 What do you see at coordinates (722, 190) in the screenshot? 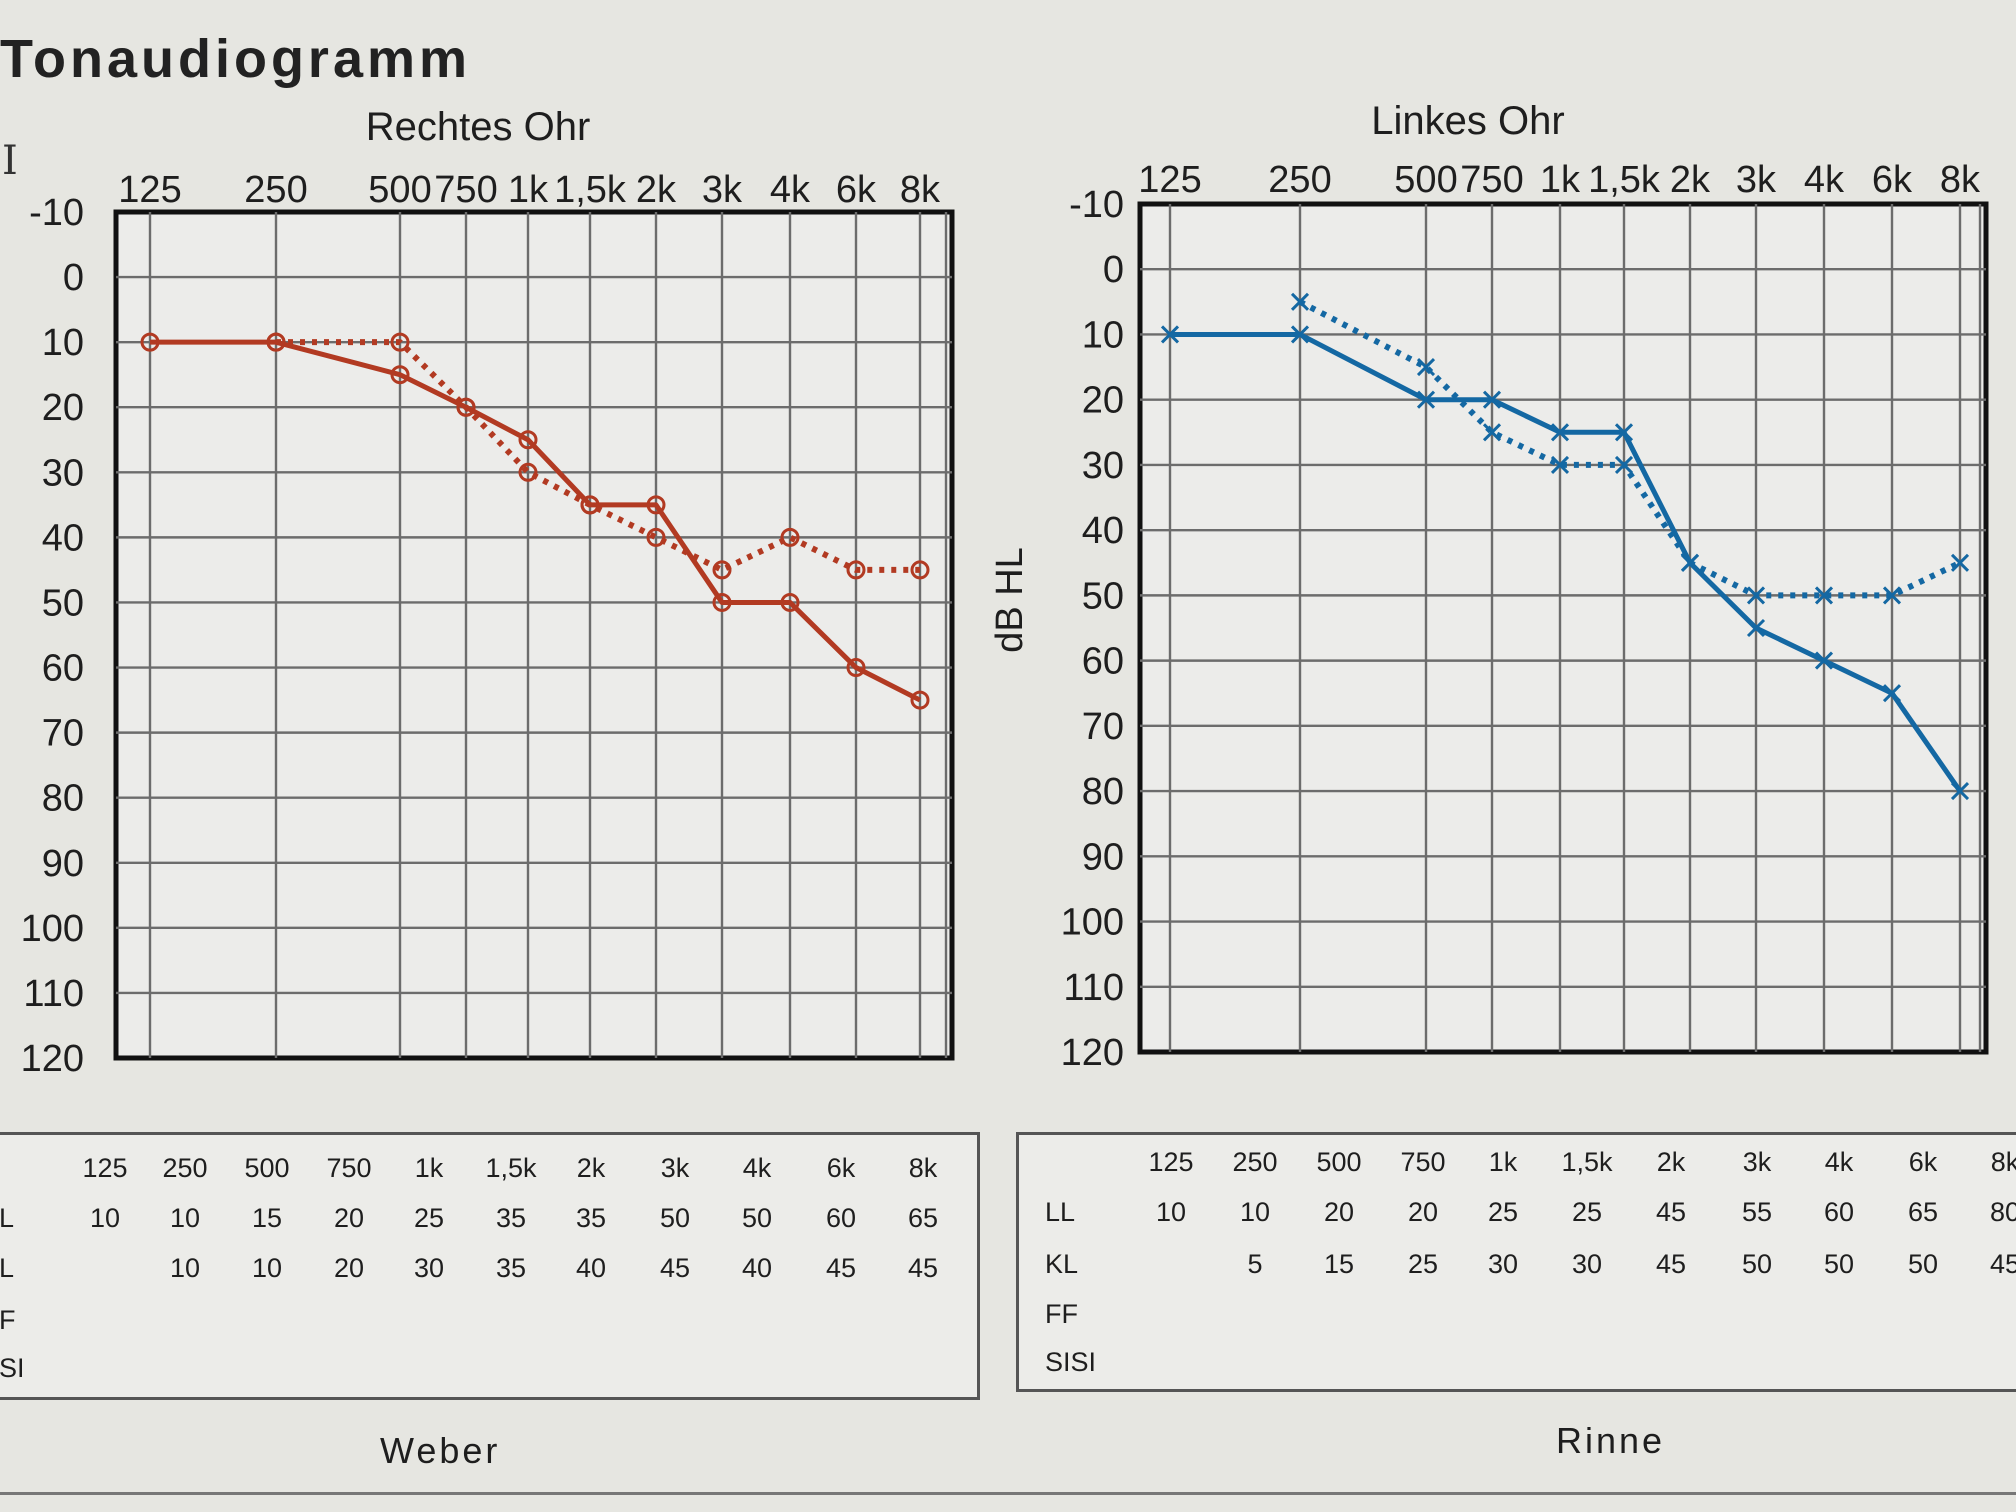
I see `x-tick-label: 3k` at bounding box center [722, 190].